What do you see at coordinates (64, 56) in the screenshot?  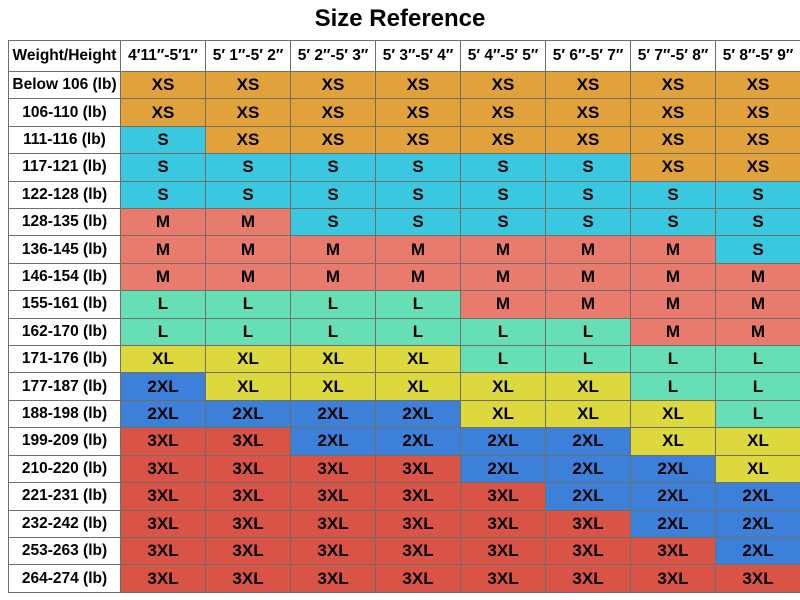 I see `corner-header-cell: Weight/Height` at bounding box center [64, 56].